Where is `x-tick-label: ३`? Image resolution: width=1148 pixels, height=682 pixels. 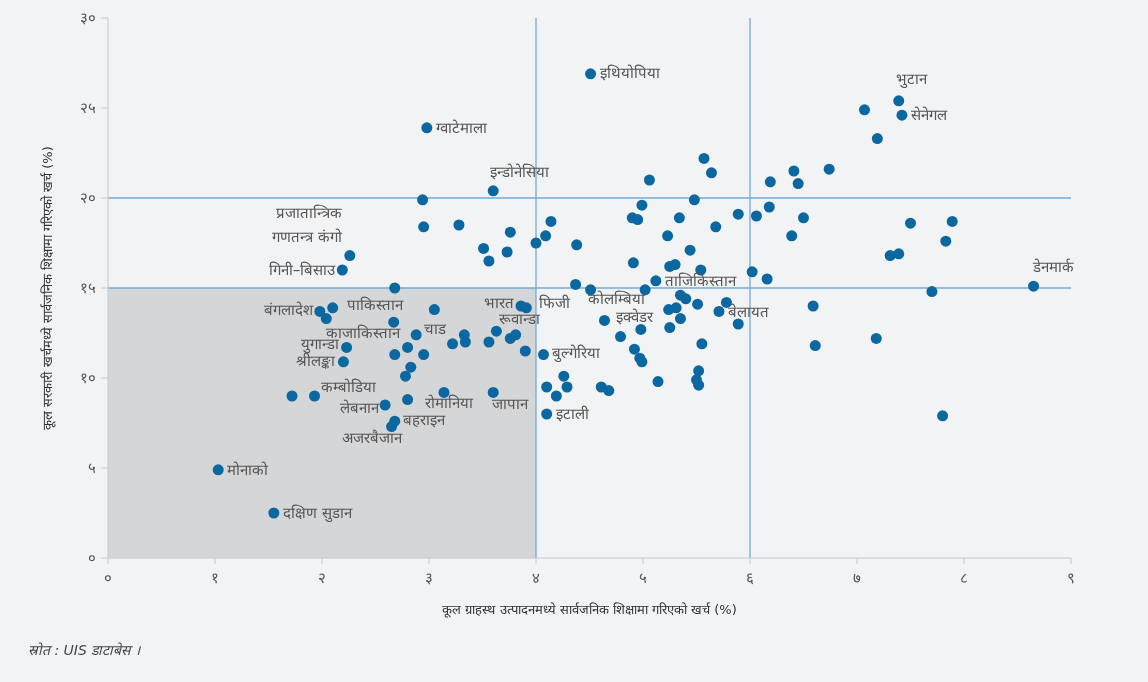 x-tick-label: ३ is located at coordinates (429, 578).